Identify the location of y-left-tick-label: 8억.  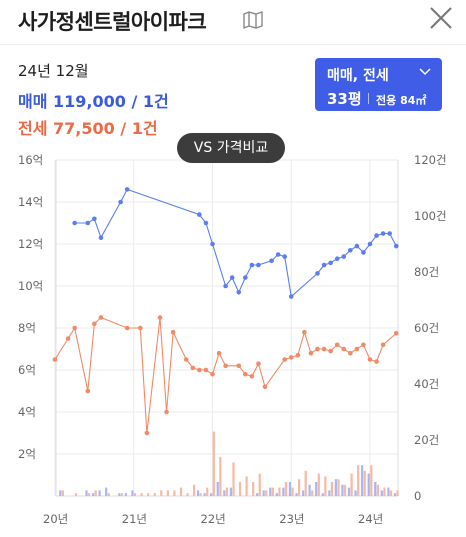
(27, 328).